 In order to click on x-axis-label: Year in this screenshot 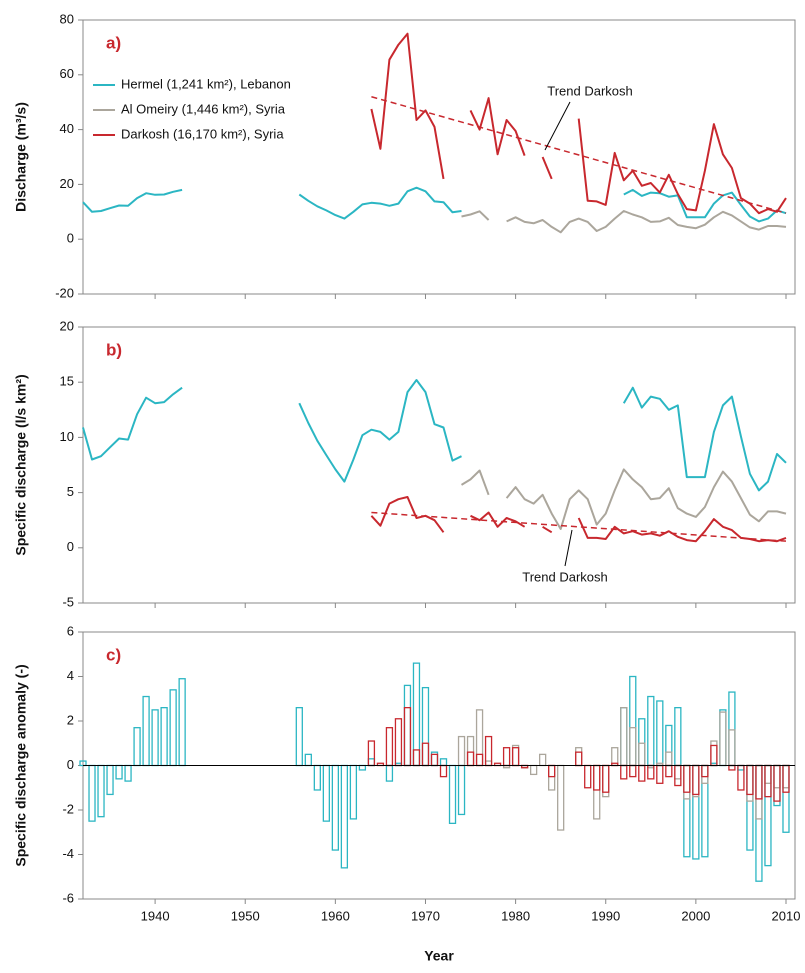, I will do `click(439, 956)`.